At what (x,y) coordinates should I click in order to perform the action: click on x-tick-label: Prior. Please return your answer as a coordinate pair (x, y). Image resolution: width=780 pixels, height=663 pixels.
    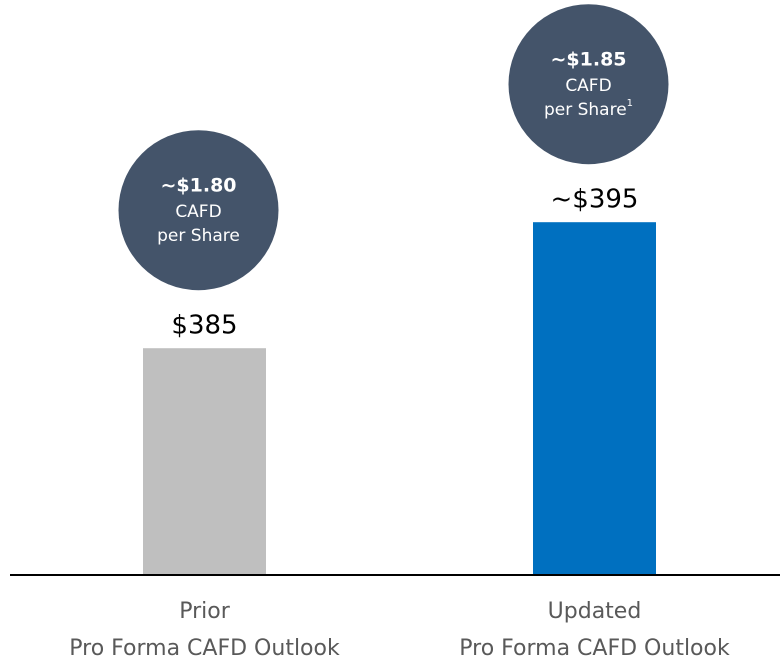
    Looking at the image, I should click on (204, 611).